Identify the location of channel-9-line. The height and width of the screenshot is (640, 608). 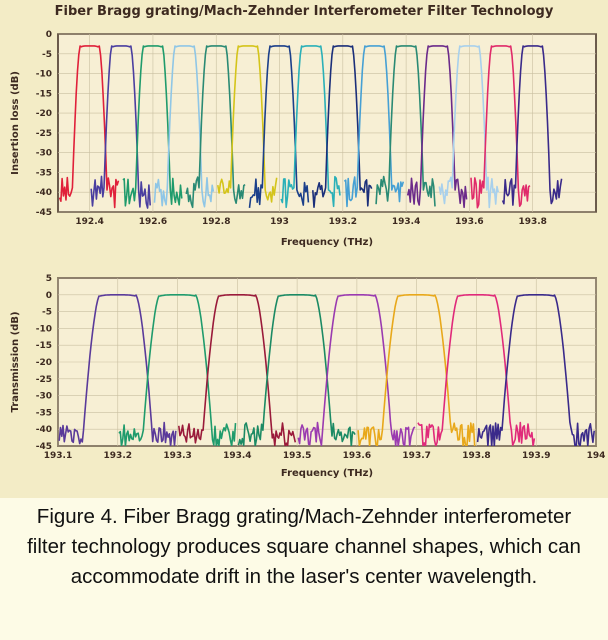
(342, 126).